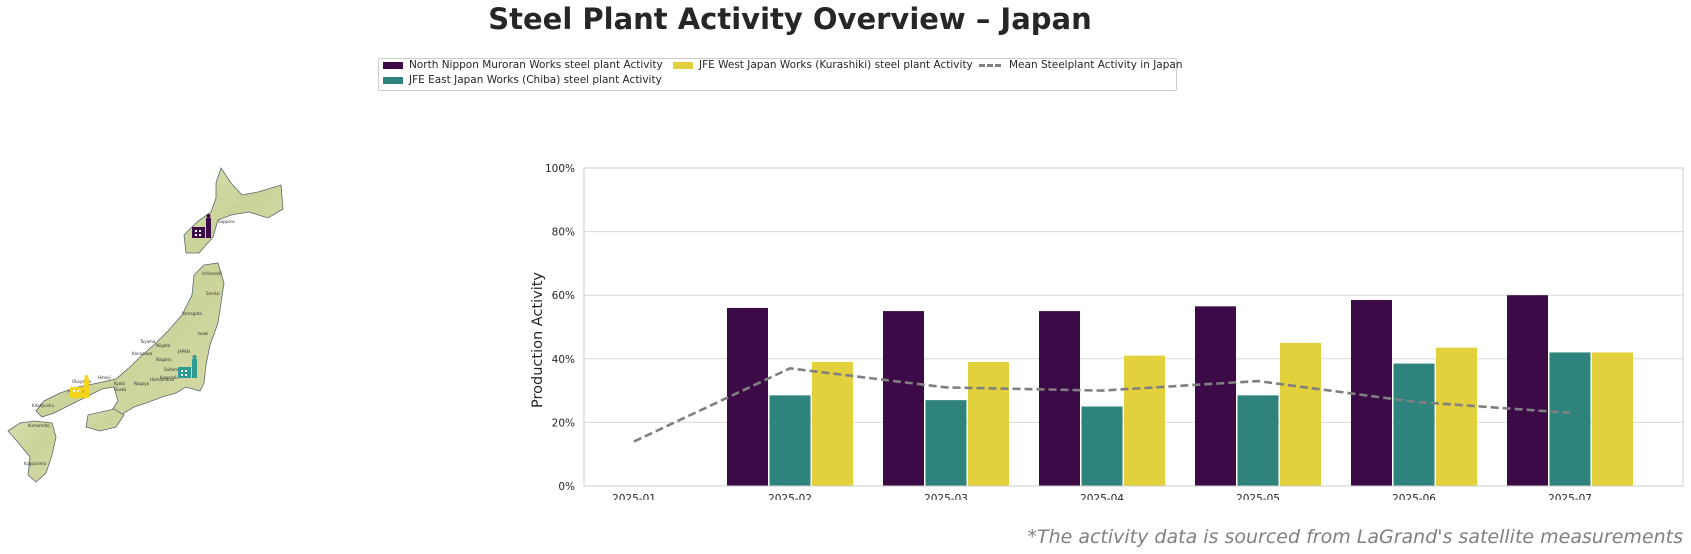  I want to click on map-label-osaka: Osaka, so click(120, 389).